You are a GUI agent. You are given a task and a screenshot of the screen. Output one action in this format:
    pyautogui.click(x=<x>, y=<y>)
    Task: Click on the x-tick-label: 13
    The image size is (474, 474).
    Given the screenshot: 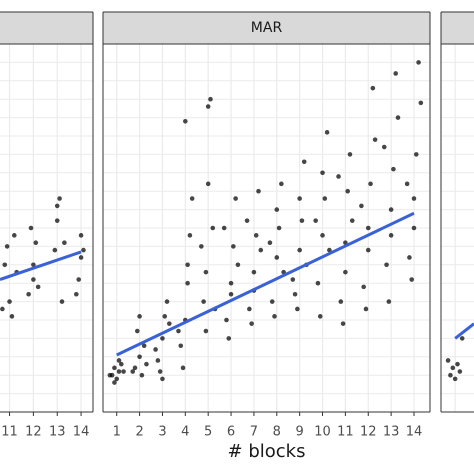 What is the action you would take?
    pyautogui.click(x=391, y=432)
    